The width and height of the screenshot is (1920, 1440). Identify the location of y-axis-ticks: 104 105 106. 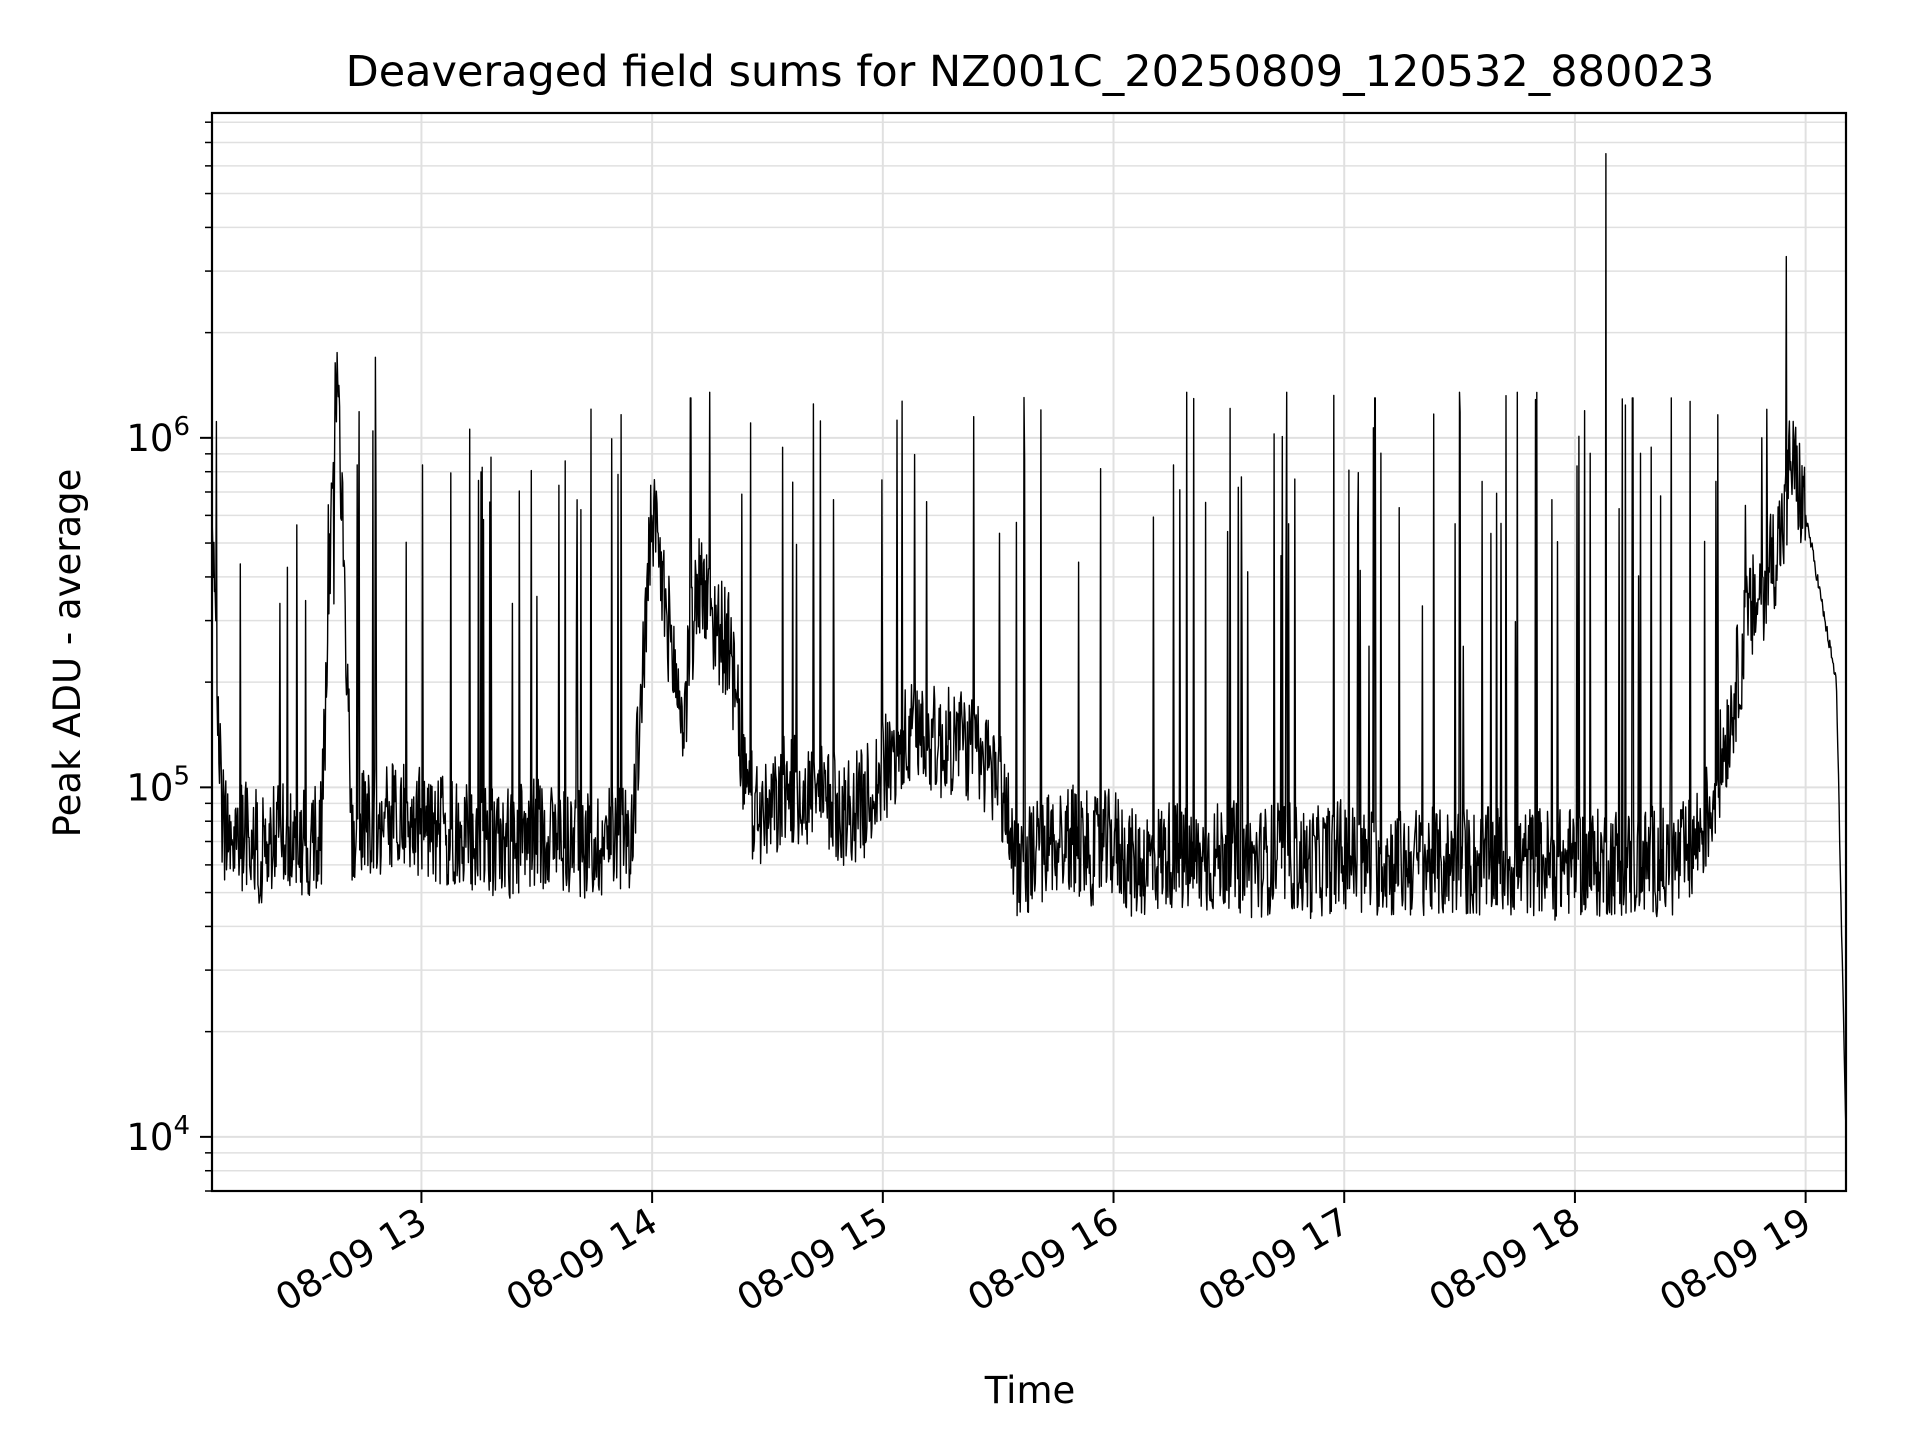
(169, 656).